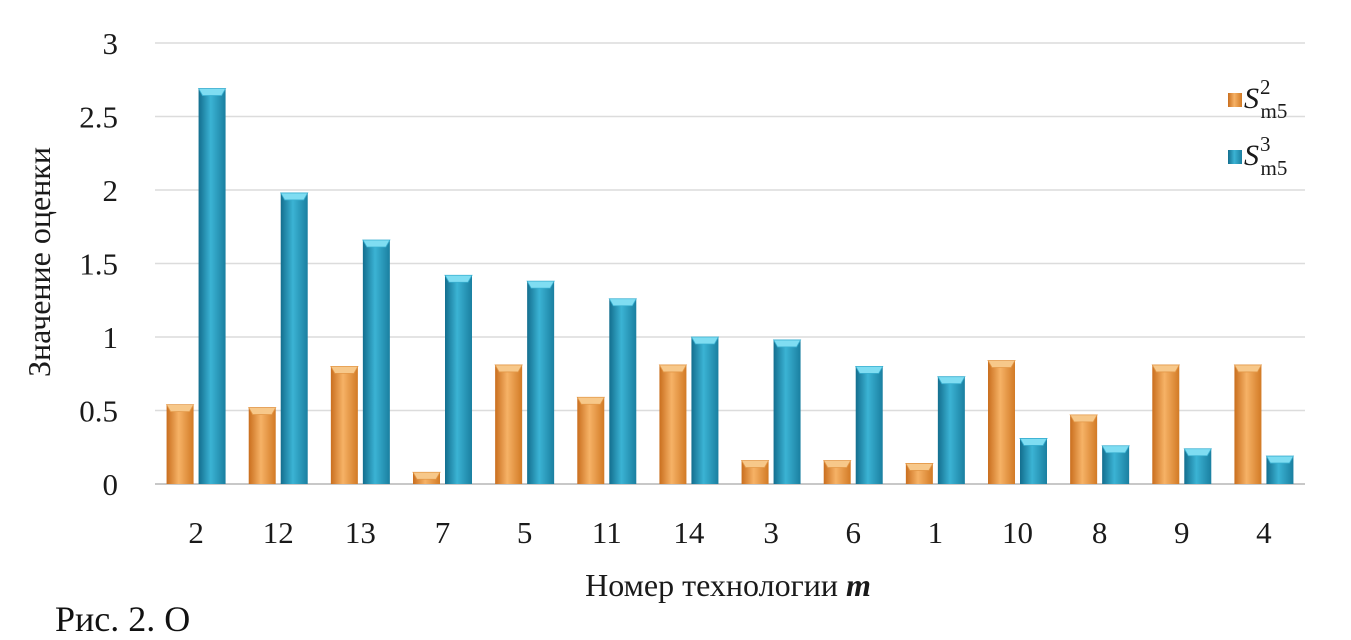 Image resolution: width=1351 pixels, height=640 pixels. I want to click on x-tick-label: 3, so click(771, 532).